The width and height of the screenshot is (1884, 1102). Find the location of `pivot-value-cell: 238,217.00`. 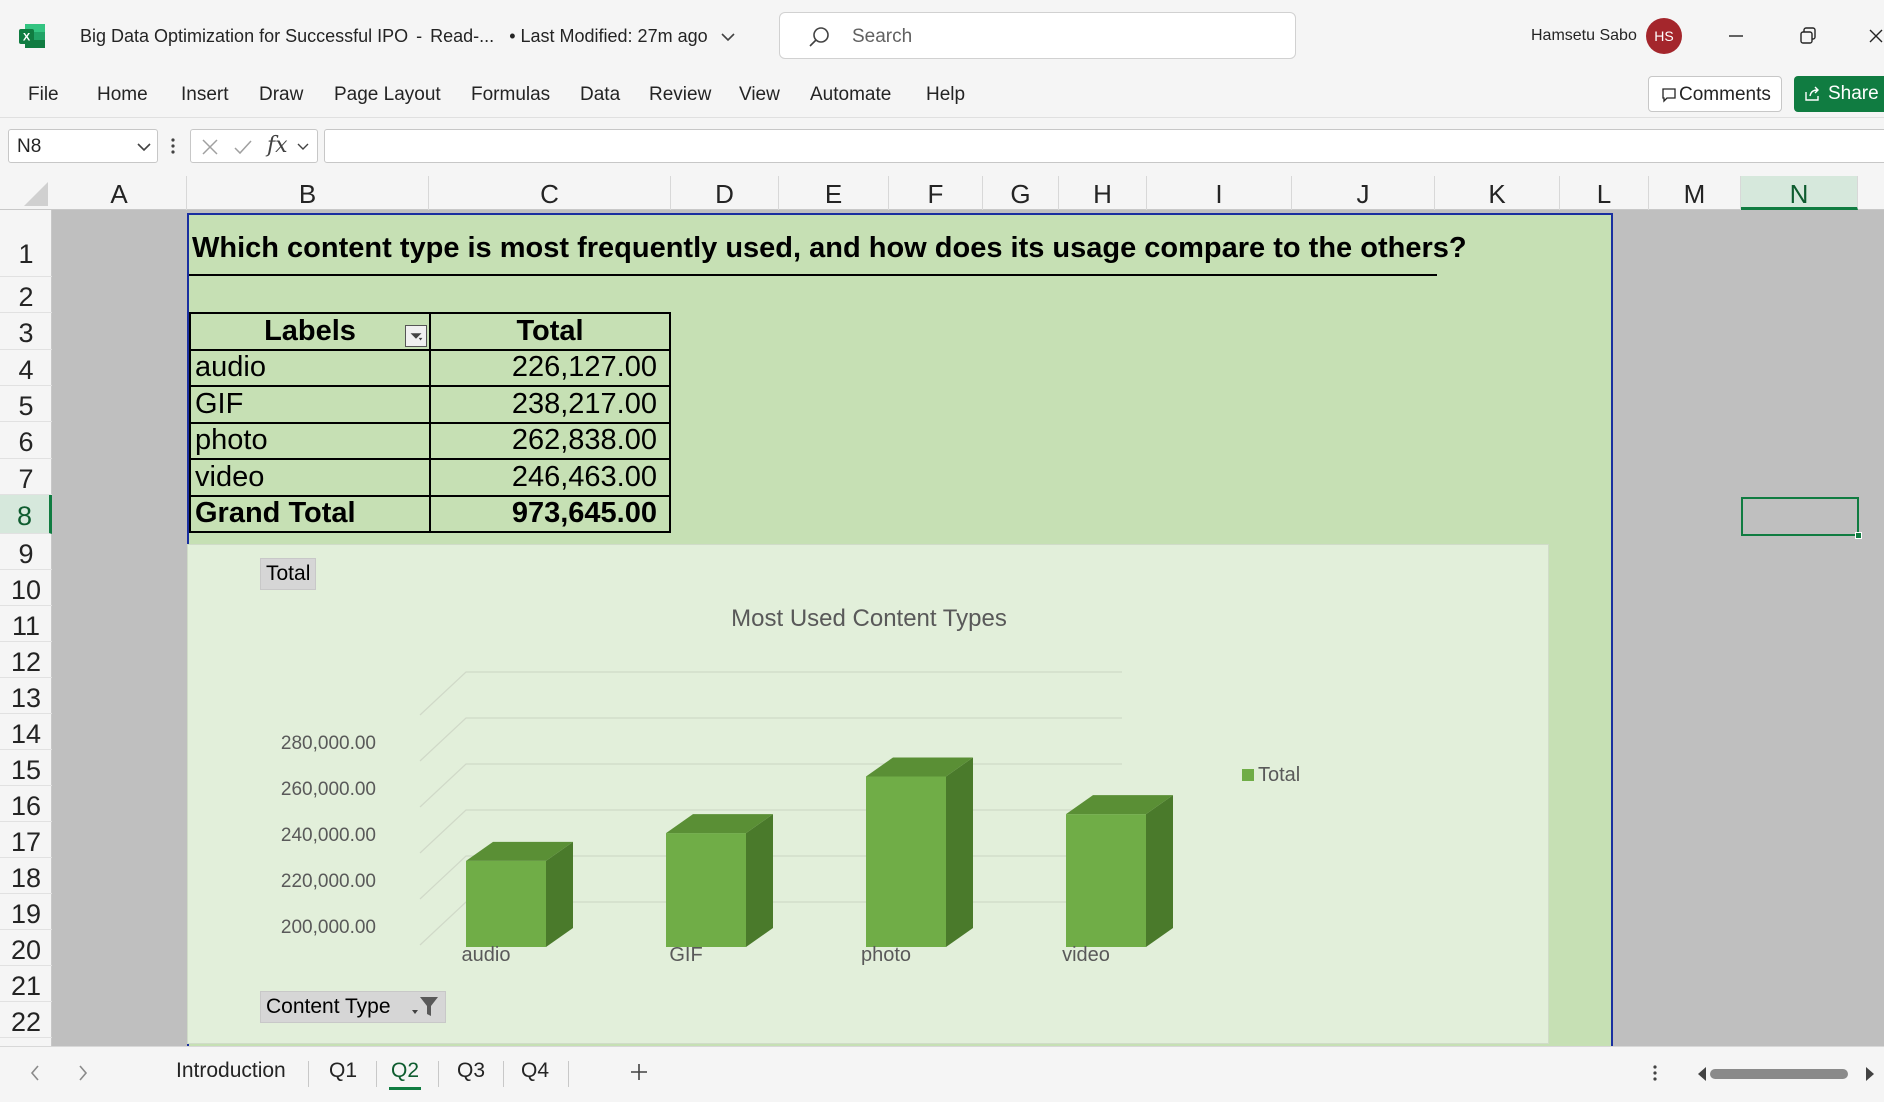

pivot-value-cell: 238,217.00 is located at coordinates (550, 404).